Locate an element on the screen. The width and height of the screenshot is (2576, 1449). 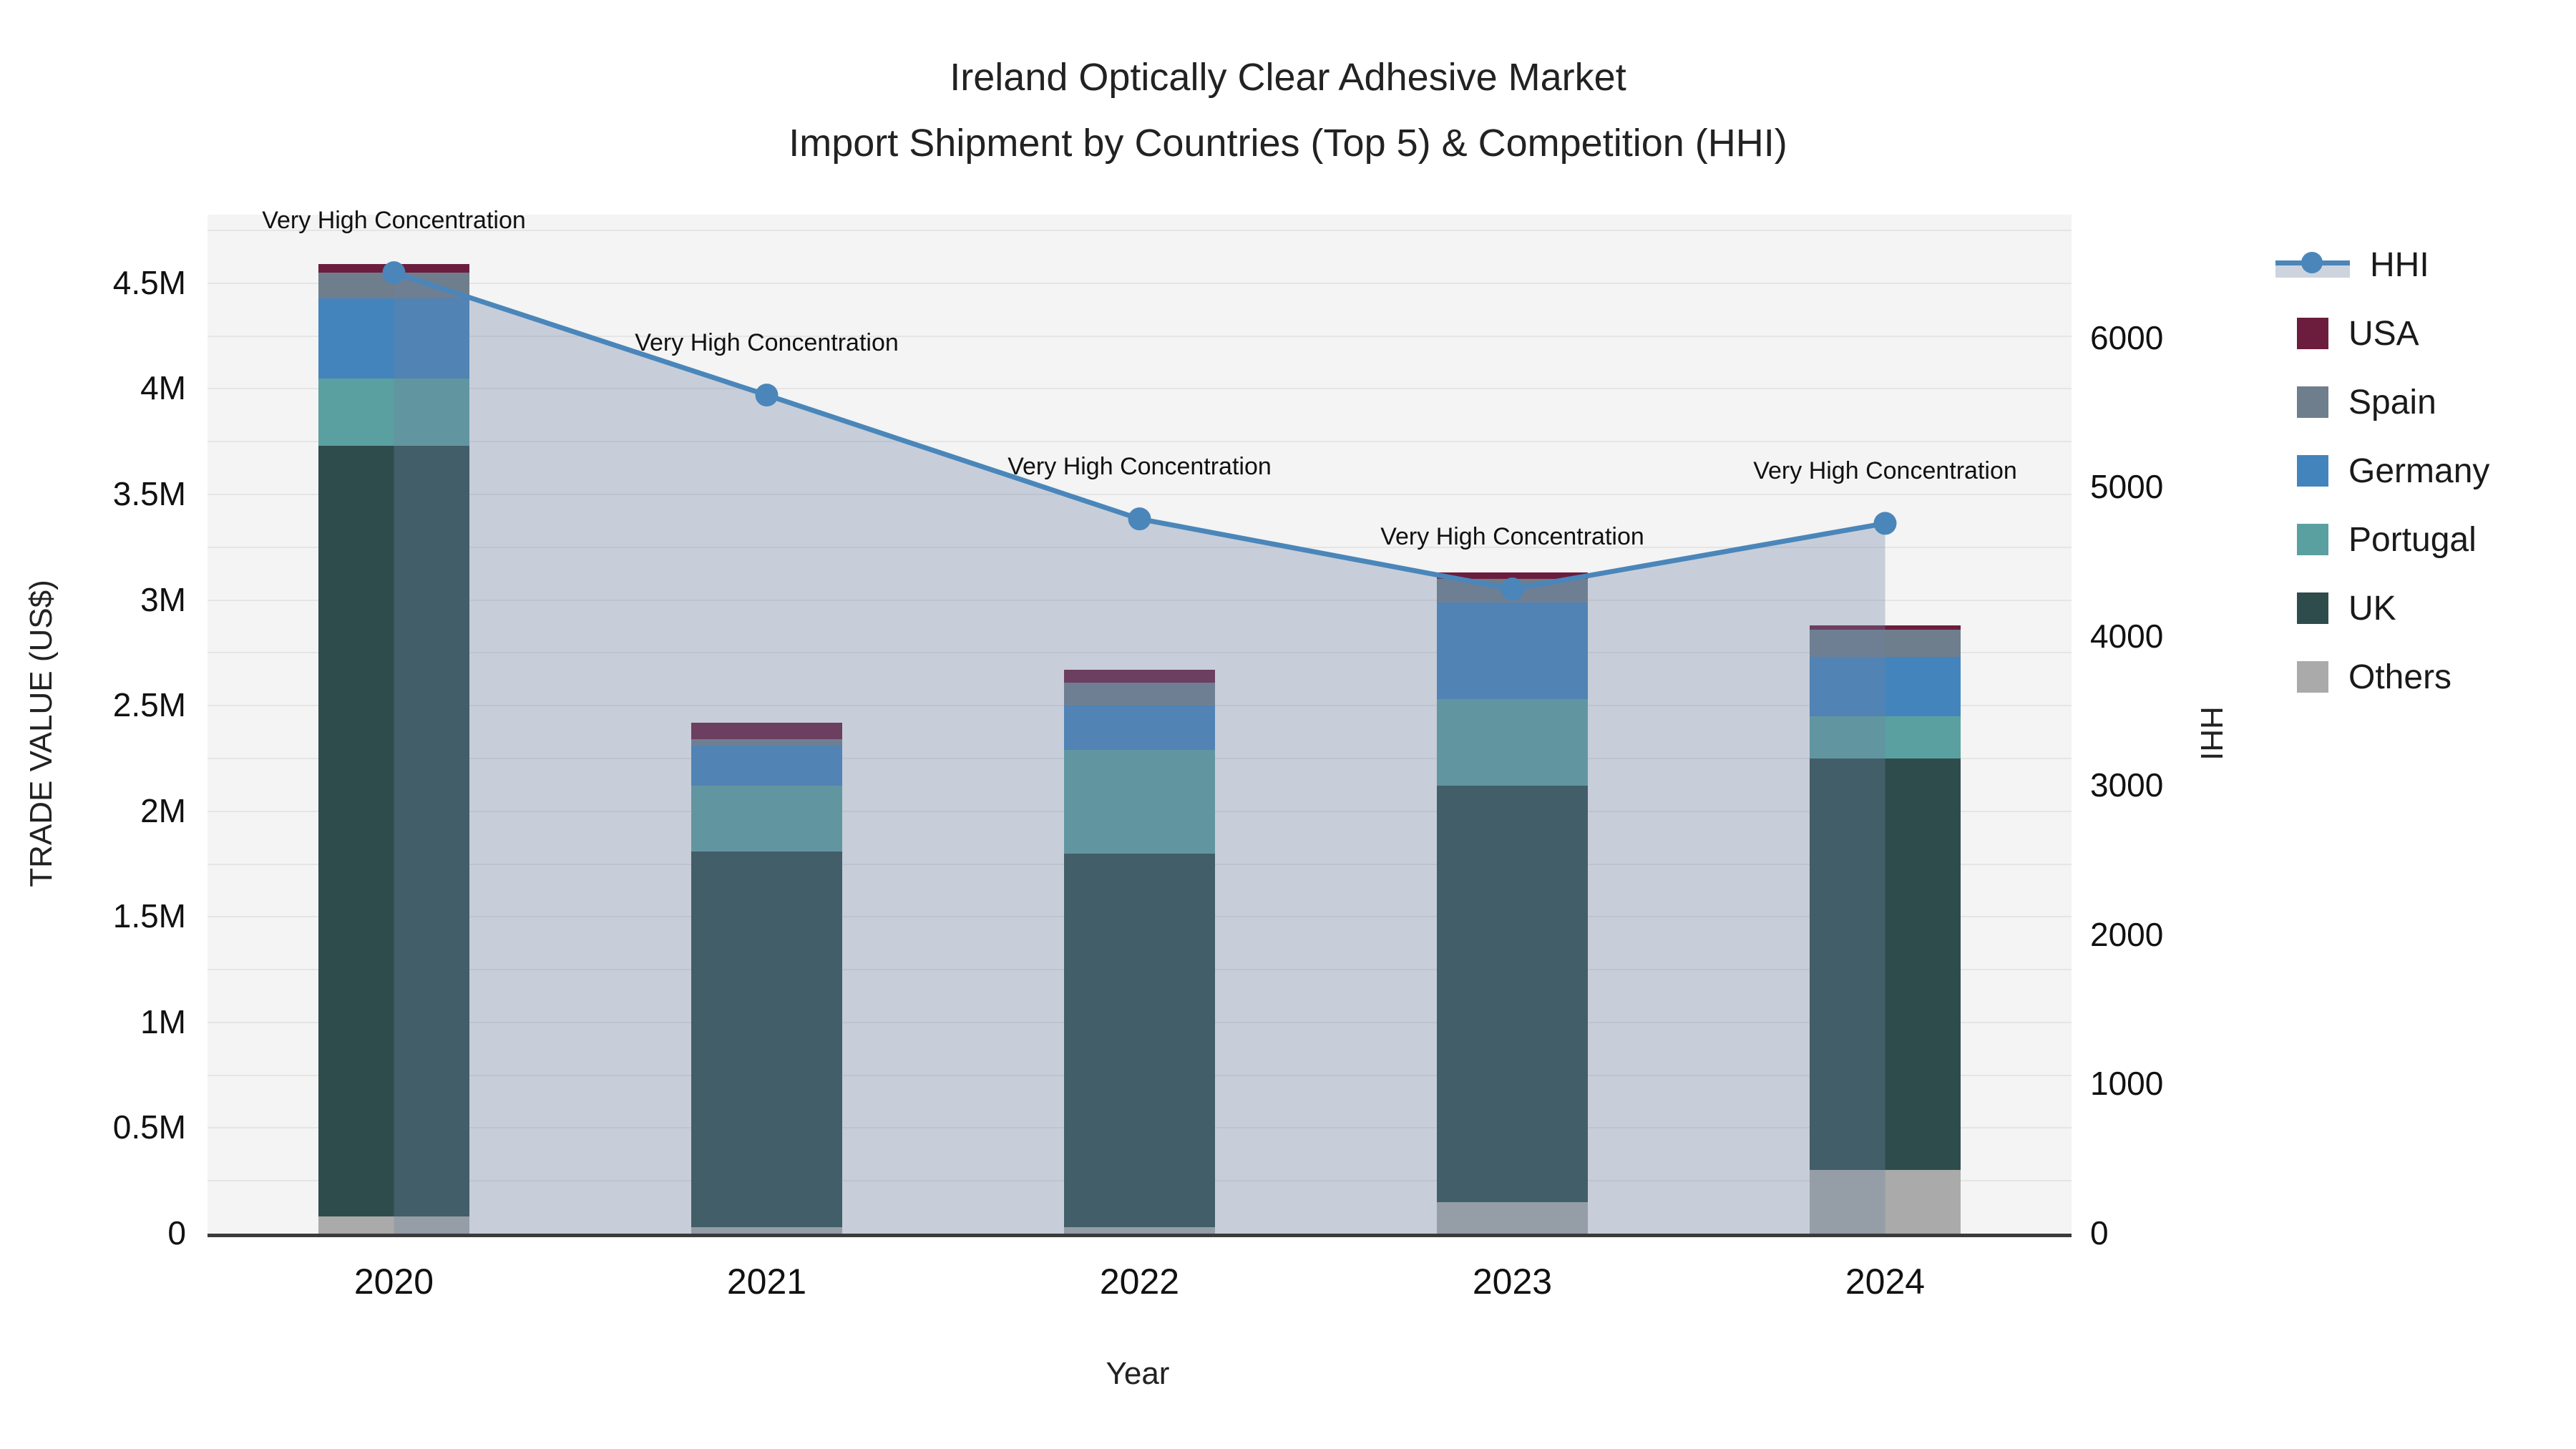
x-tick-2020: 2020 is located at coordinates (393, 1282).